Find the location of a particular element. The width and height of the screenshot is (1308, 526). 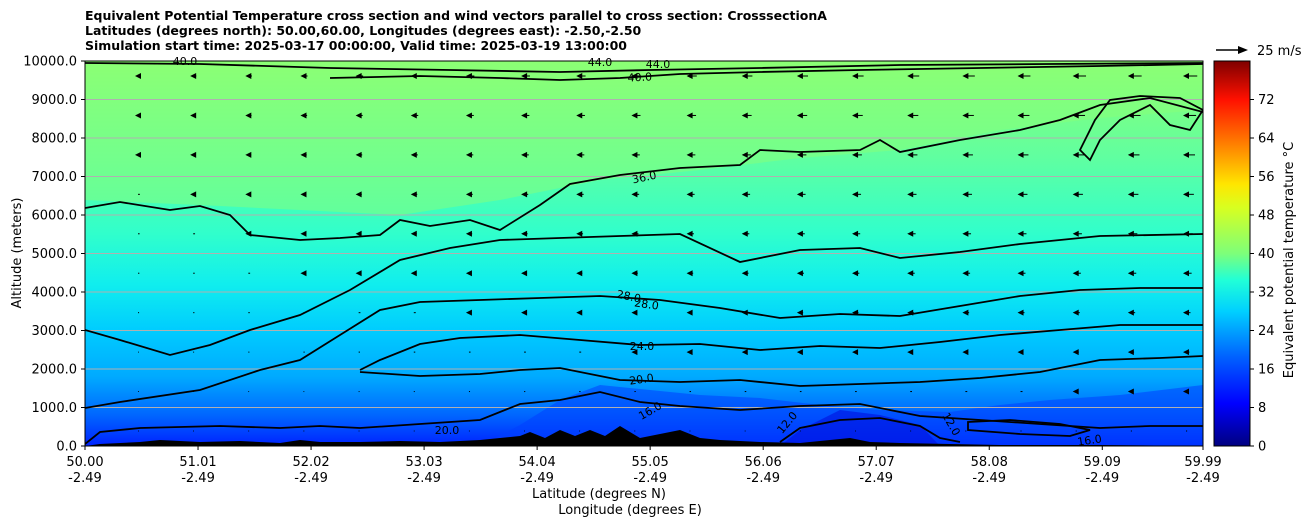

y-tick-label: 5000.0 is located at coordinates (55, 254).